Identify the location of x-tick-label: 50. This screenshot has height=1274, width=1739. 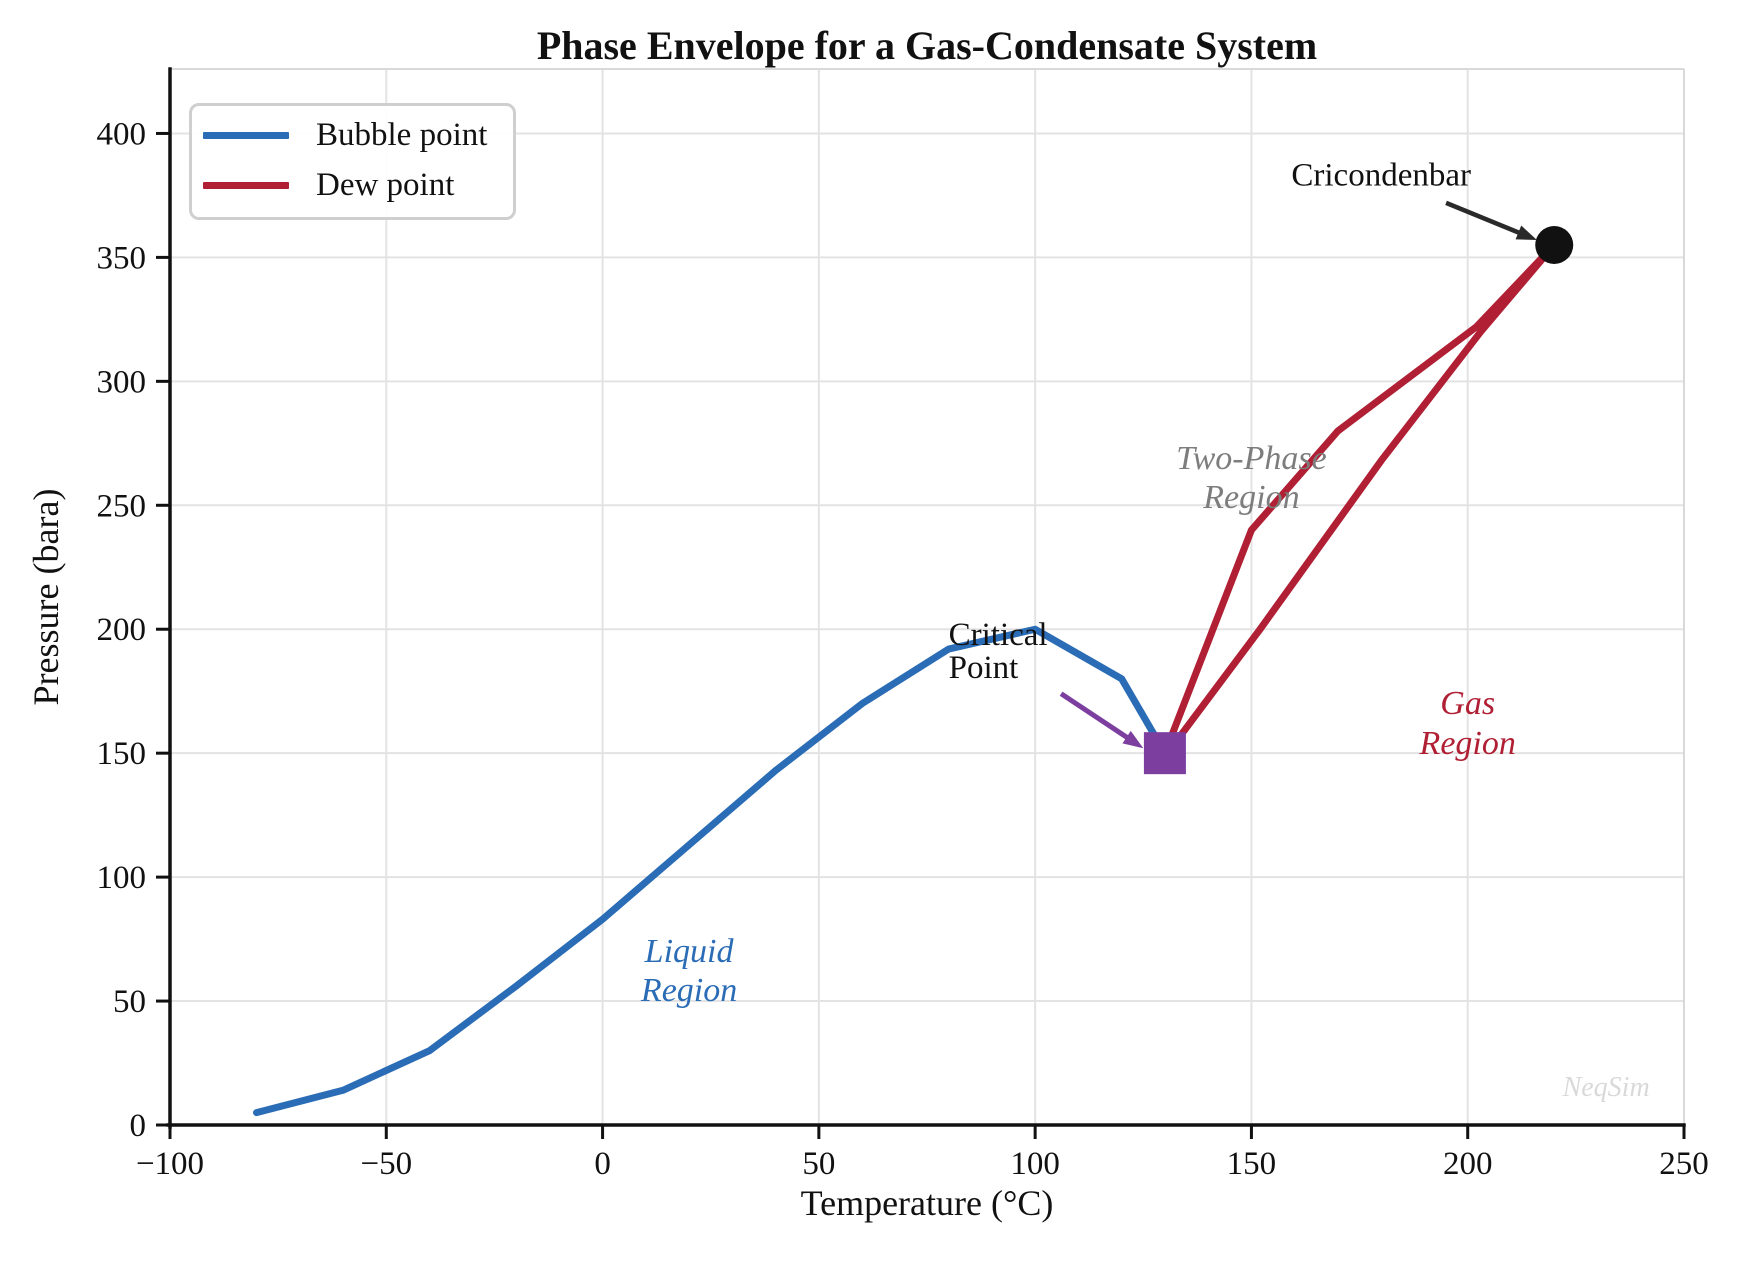
(818, 1164).